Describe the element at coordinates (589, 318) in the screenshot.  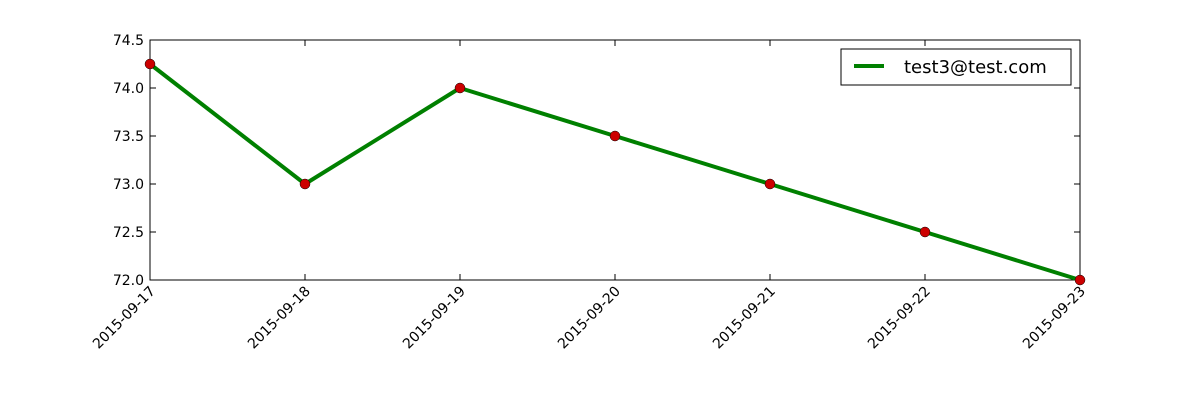
I see `x-tick-label: 2015-09-20` at that location.